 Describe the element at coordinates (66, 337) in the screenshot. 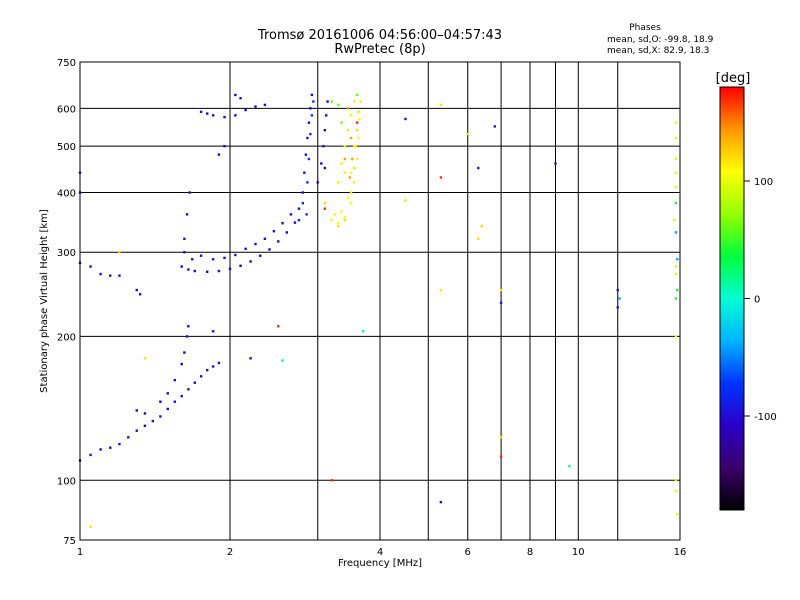

I see `y-tick-label: 200` at that location.